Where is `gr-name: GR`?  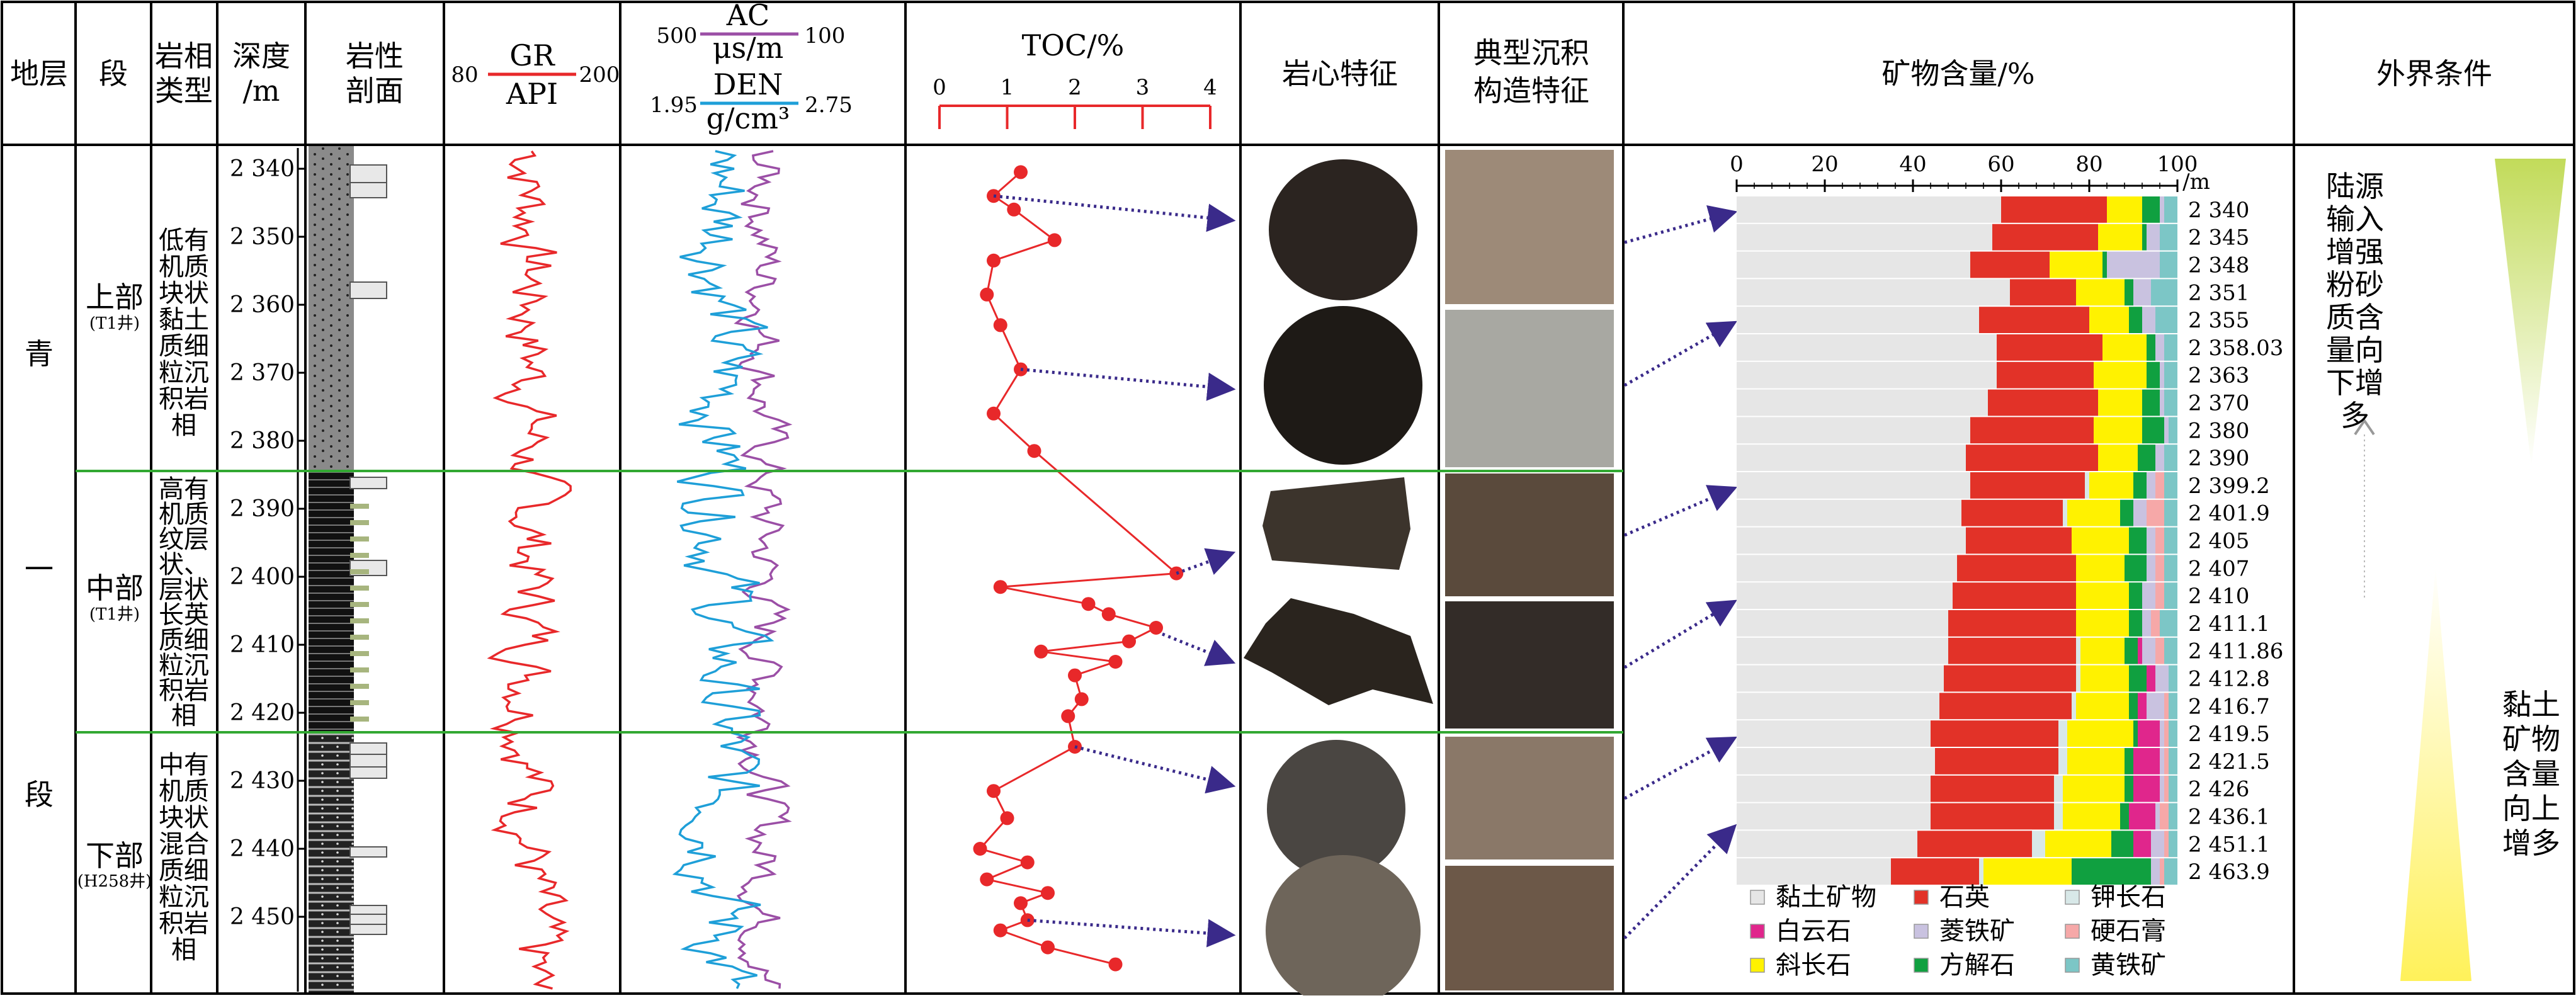
gr-name: GR is located at coordinates (532, 55).